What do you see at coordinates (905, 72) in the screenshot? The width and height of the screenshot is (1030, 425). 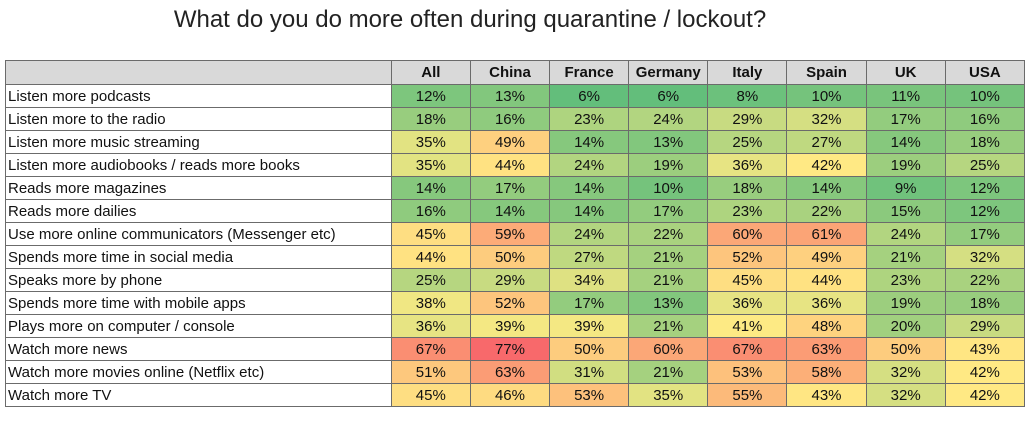 I see `column-header: UK` at bounding box center [905, 72].